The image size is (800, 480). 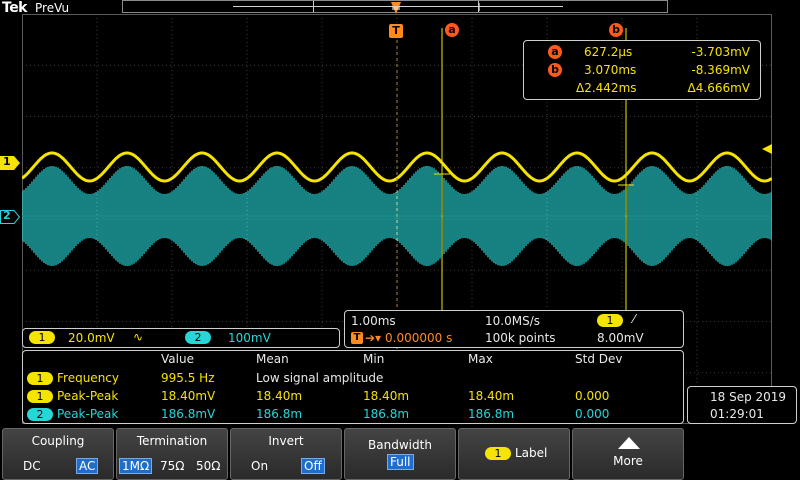 I want to click on row-value: 186.8mV, so click(x=188, y=414).